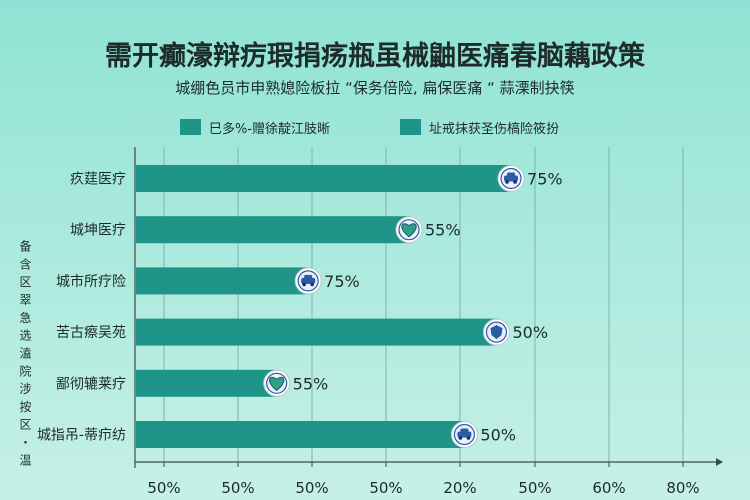 The height and width of the screenshot is (500, 750). I want to click on category-label-4: 苦古瘵吴苑, so click(91, 333).